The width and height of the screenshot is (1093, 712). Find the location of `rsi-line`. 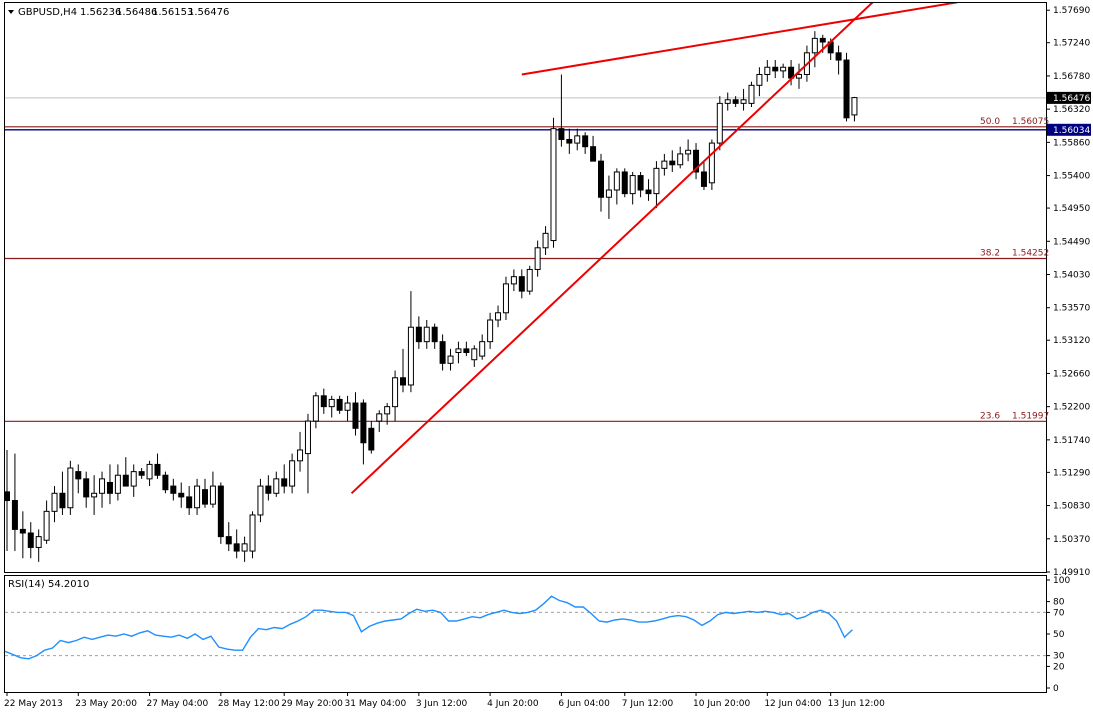

rsi-line is located at coordinates (428, 627).